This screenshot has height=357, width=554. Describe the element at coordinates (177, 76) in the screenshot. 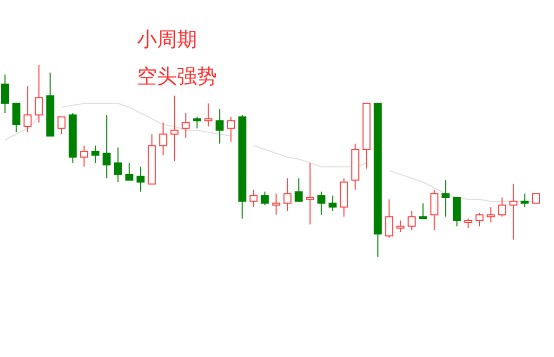

I see `annotation: 空头强势` at that location.